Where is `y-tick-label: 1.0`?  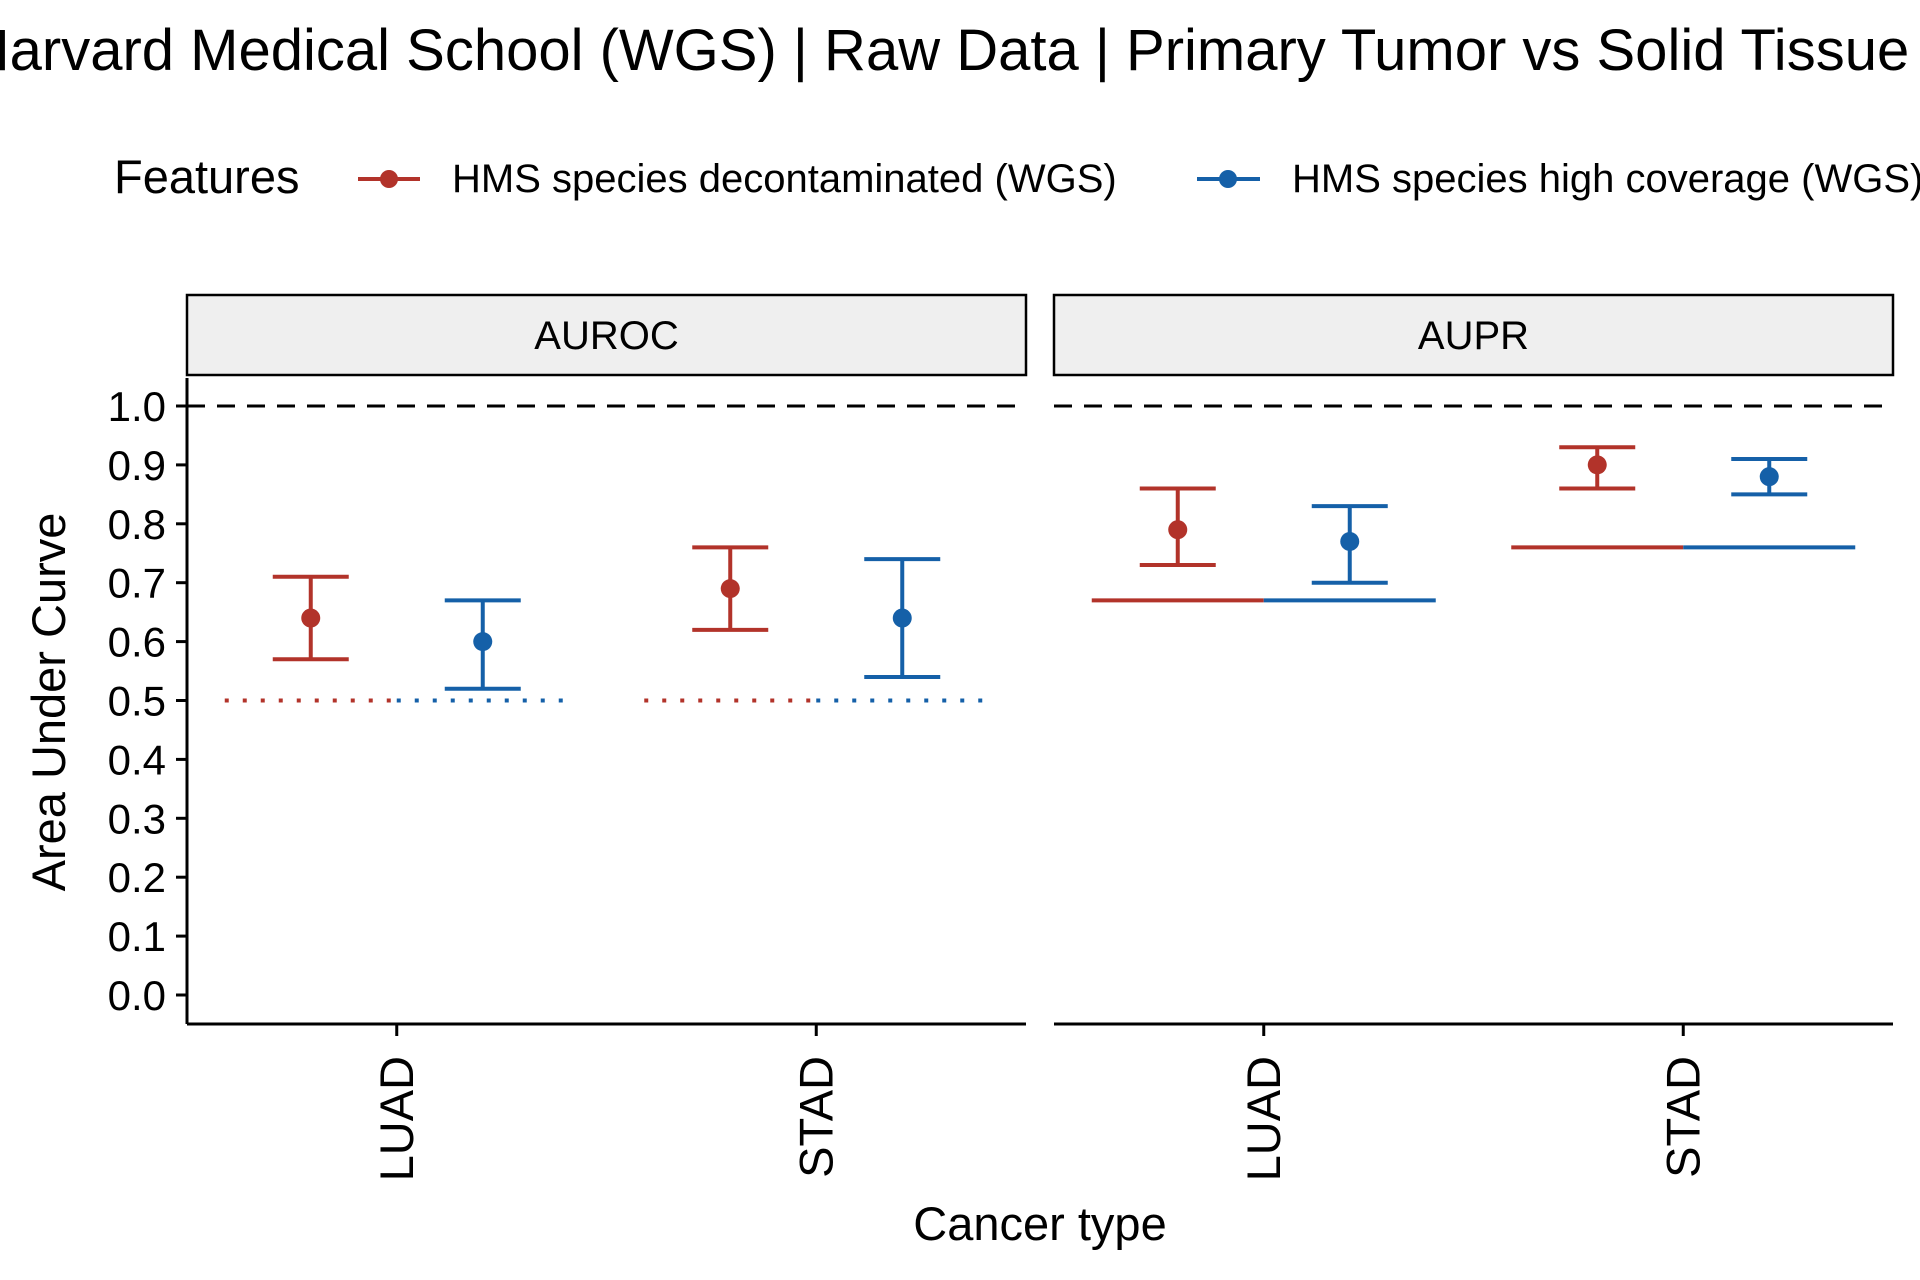 y-tick-label: 1.0 is located at coordinates (137, 406).